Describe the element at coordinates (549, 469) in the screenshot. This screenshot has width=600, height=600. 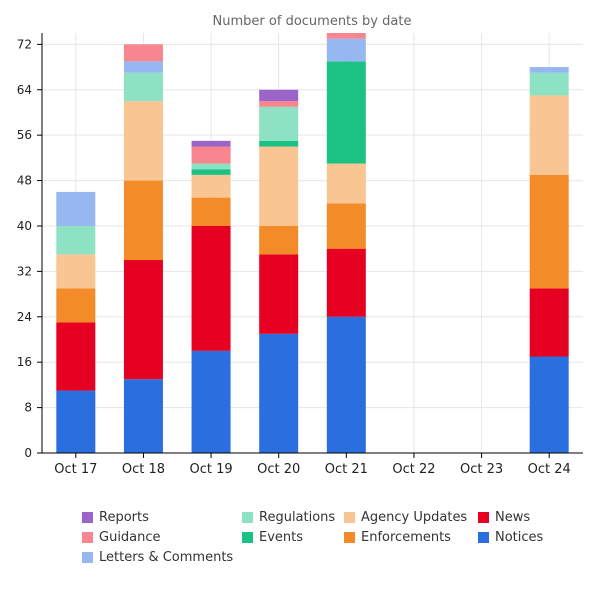
I see `x-tick-label: Oct 24` at that location.